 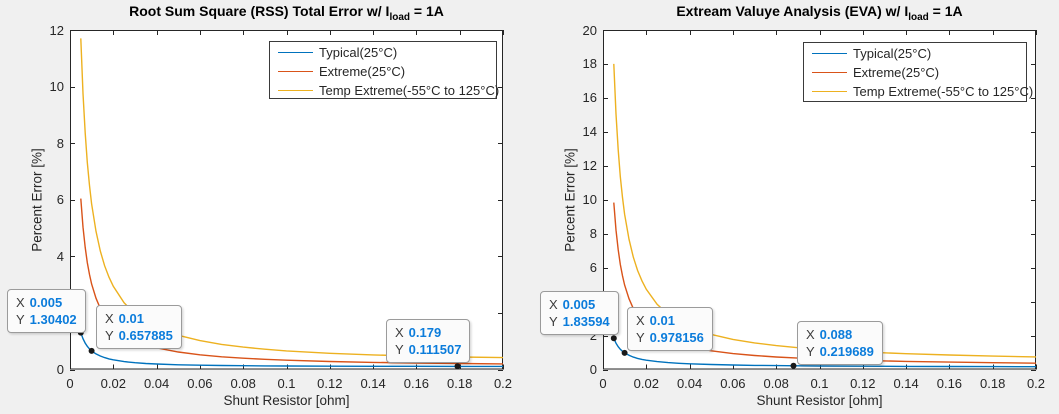 I want to click on x-tick-label: 0.16, so click(x=416, y=383).